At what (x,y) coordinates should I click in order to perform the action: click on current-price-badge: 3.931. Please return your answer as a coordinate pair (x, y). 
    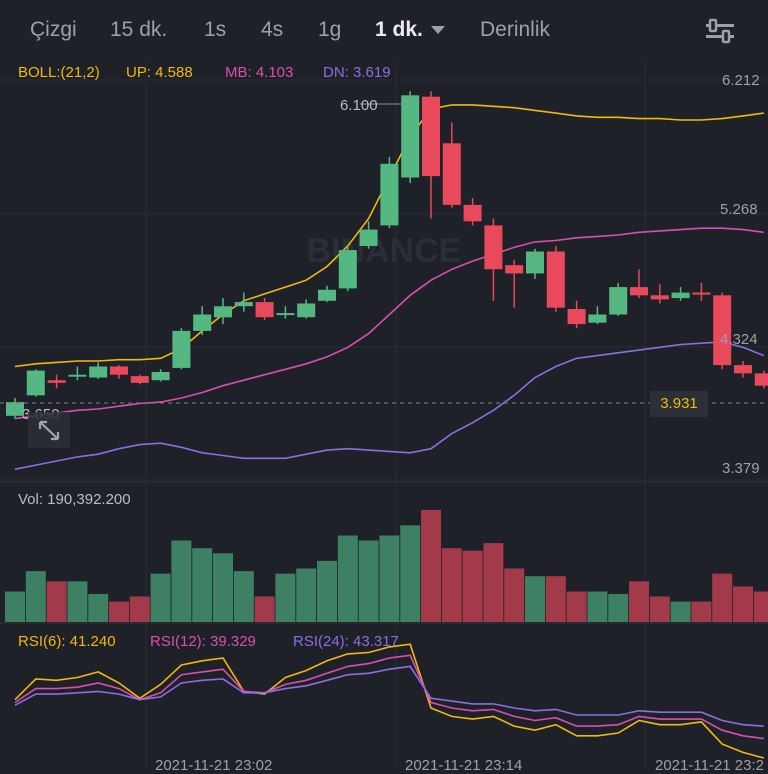
    Looking at the image, I should click on (679, 404).